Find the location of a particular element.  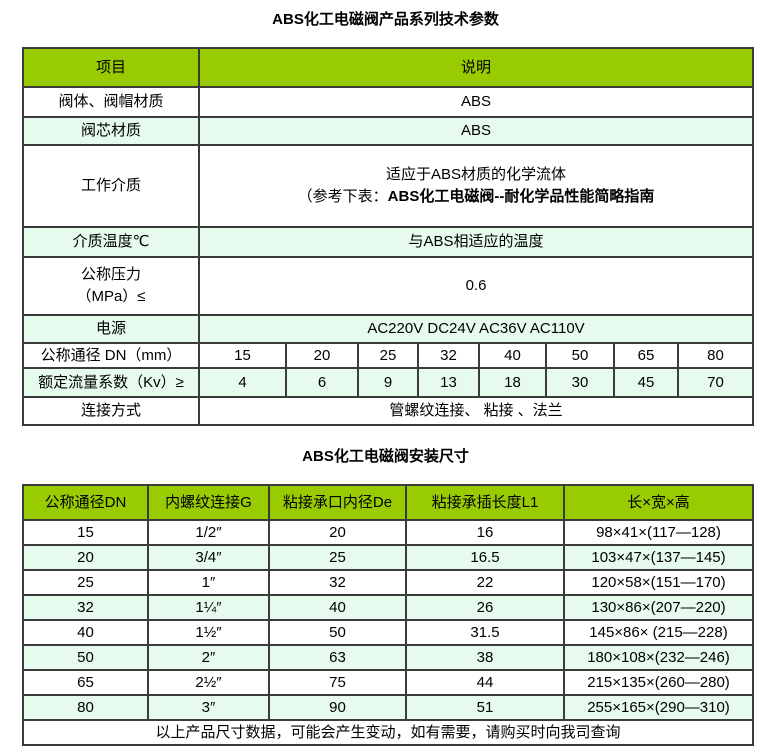

spec-header-row: 项目 说明 is located at coordinates (388, 67).